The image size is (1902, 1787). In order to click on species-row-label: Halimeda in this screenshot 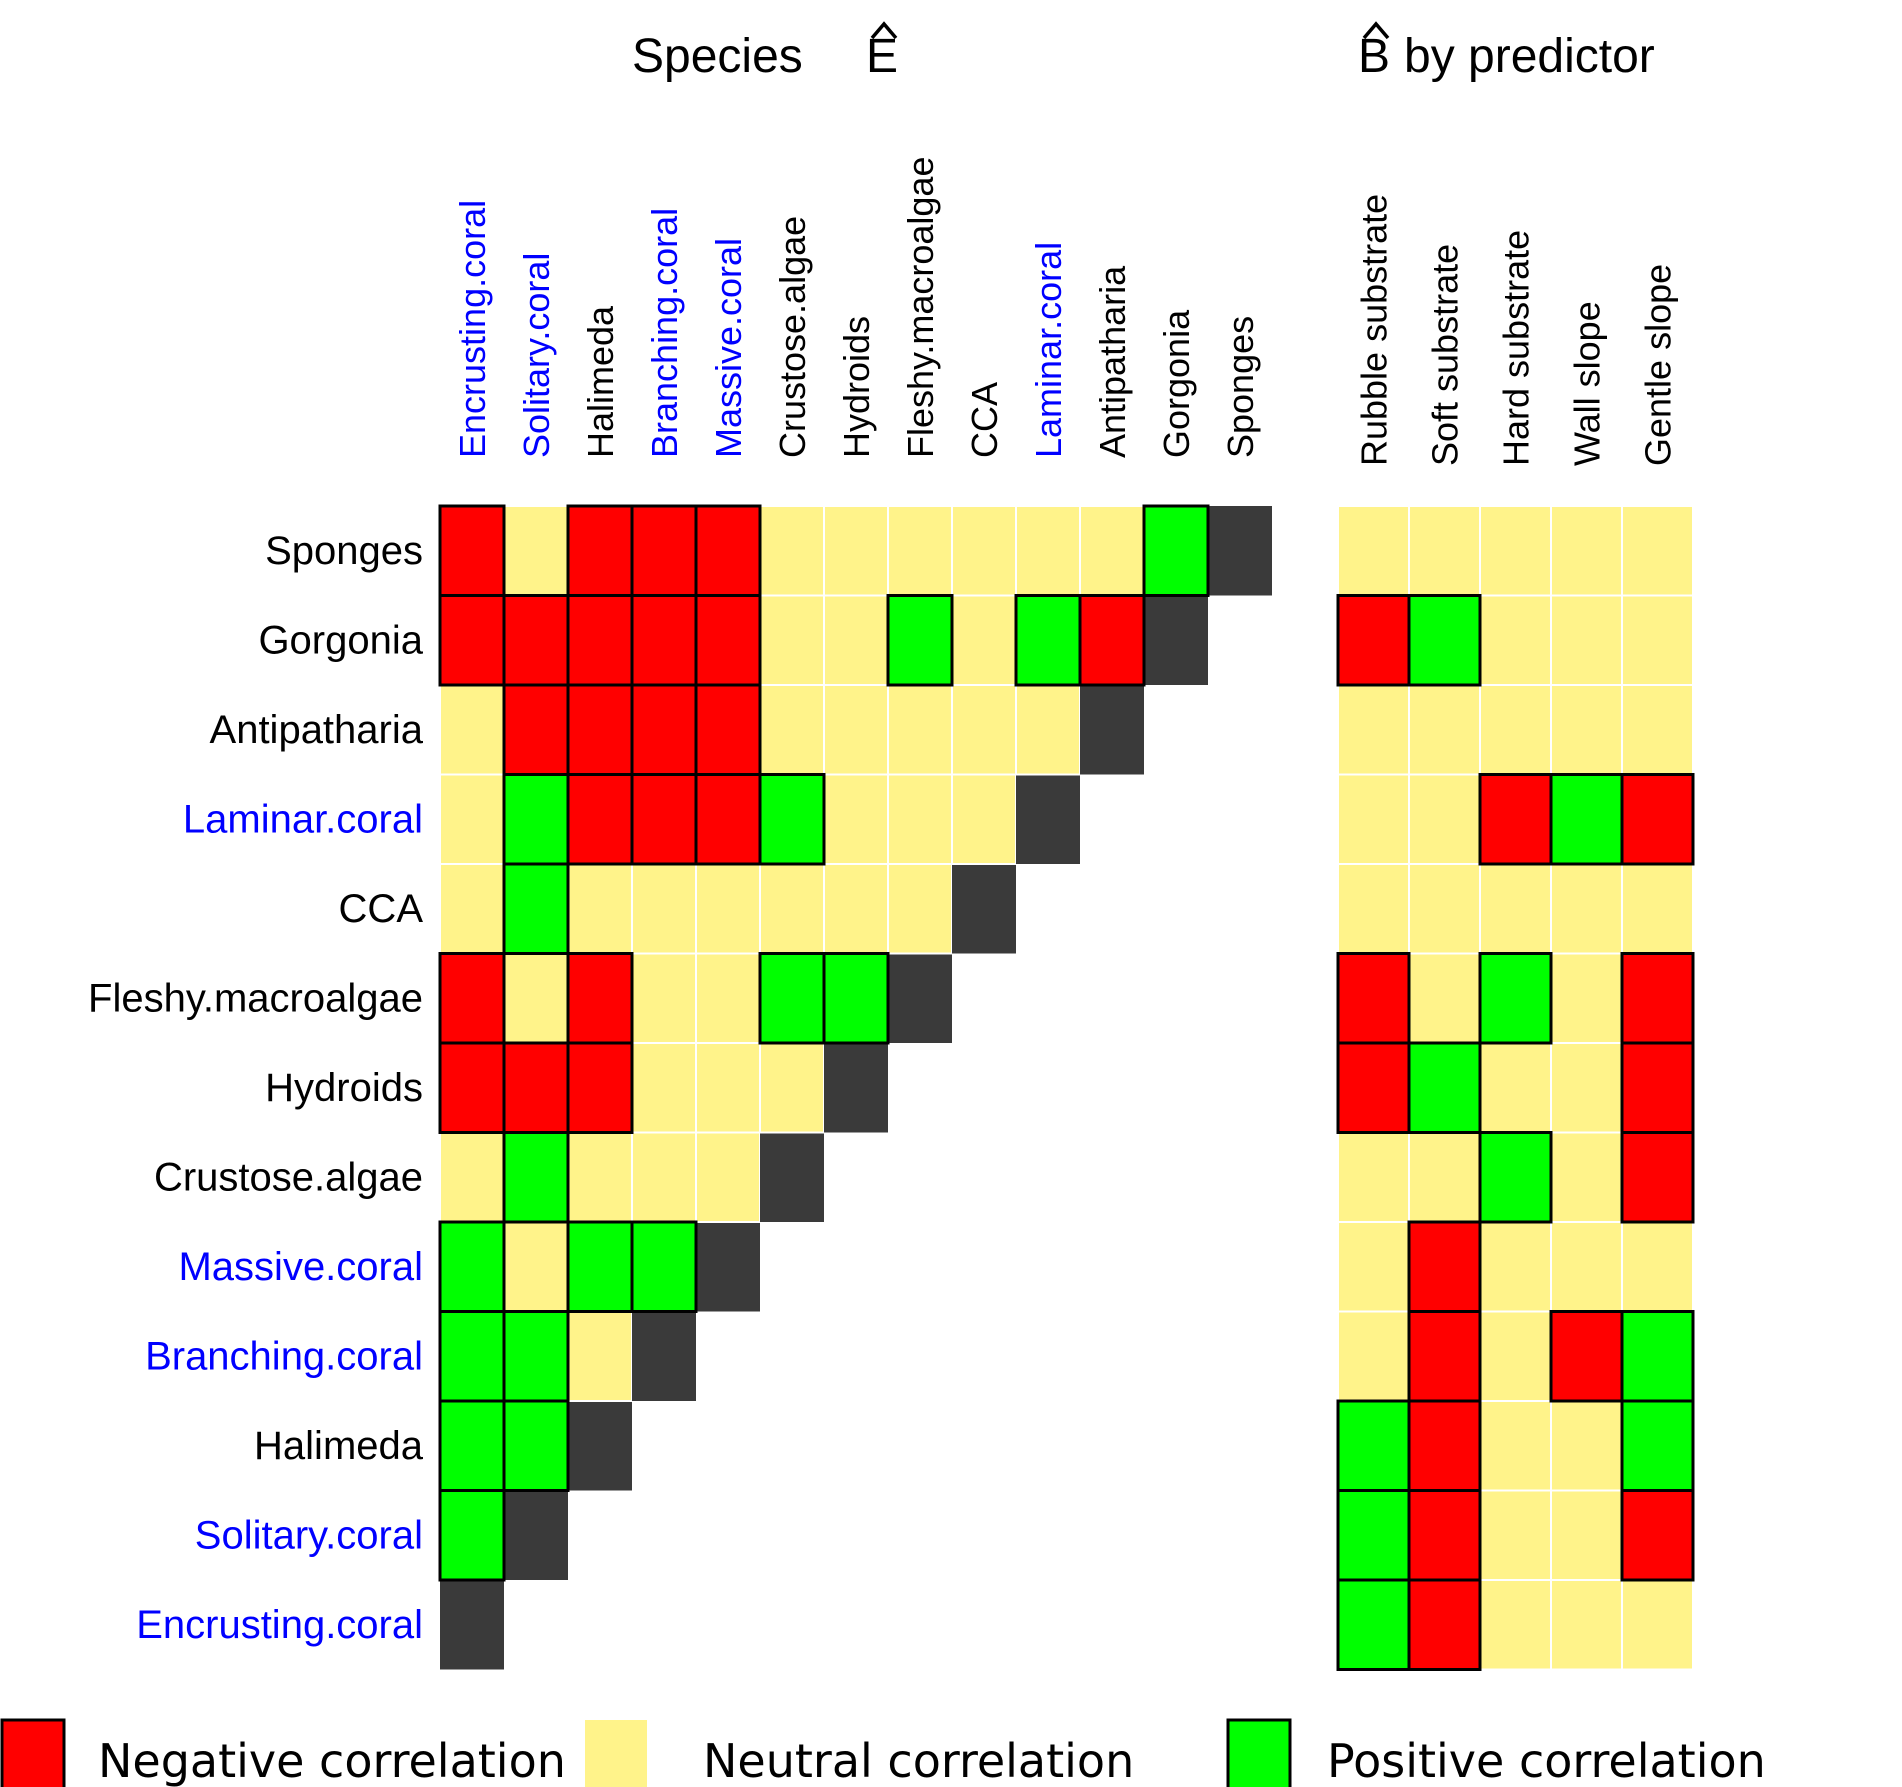, I will do `click(339, 1446)`.